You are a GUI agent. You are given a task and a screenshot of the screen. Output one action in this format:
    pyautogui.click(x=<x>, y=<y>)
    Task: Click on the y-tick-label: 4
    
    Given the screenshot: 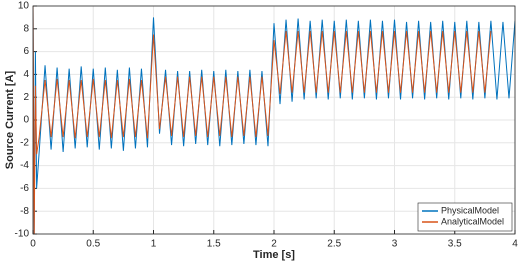 What is the action you would take?
    pyautogui.click(x=26, y=74)
    